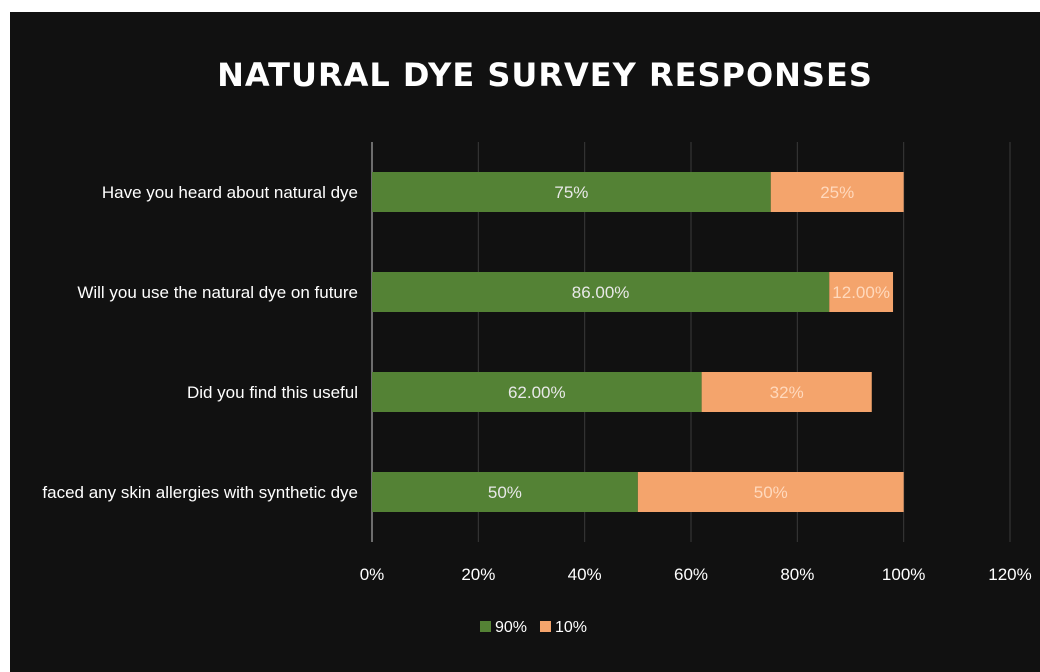 The width and height of the screenshot is (1040, 672). I want to click on legend-label: 90%, so click(511, 627).